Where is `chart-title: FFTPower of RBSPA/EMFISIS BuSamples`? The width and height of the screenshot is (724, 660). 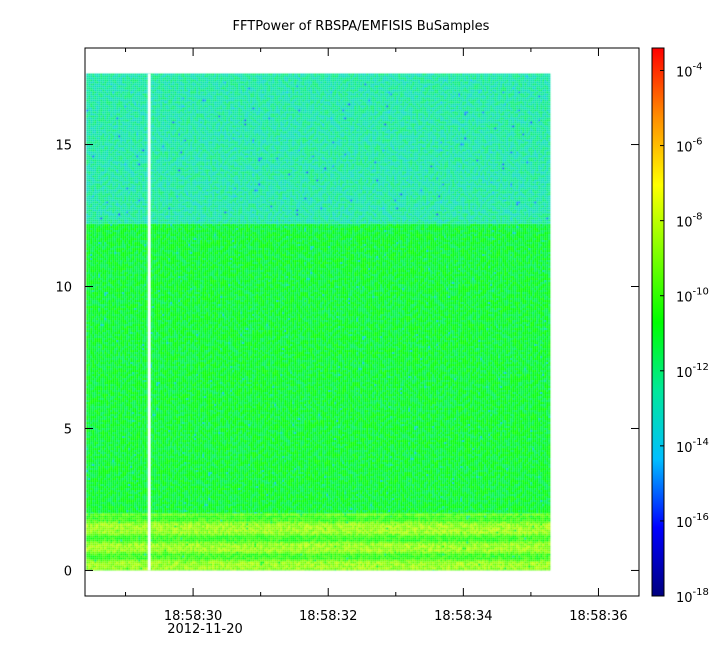
chart-title: FFTPower of RBSPA/EMFISIS BuSamples is located at coordinates (361, 26).